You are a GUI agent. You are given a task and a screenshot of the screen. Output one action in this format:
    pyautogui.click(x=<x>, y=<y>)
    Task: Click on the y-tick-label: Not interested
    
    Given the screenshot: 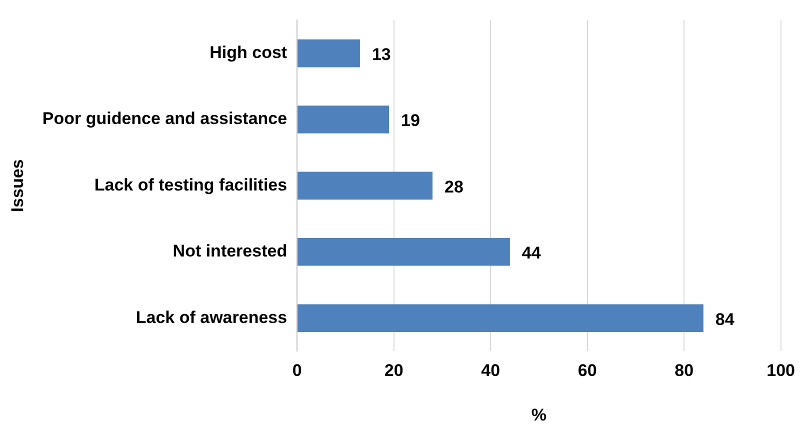 What is the action you would take?
    pyautogui.click(x=230, y=251)
    